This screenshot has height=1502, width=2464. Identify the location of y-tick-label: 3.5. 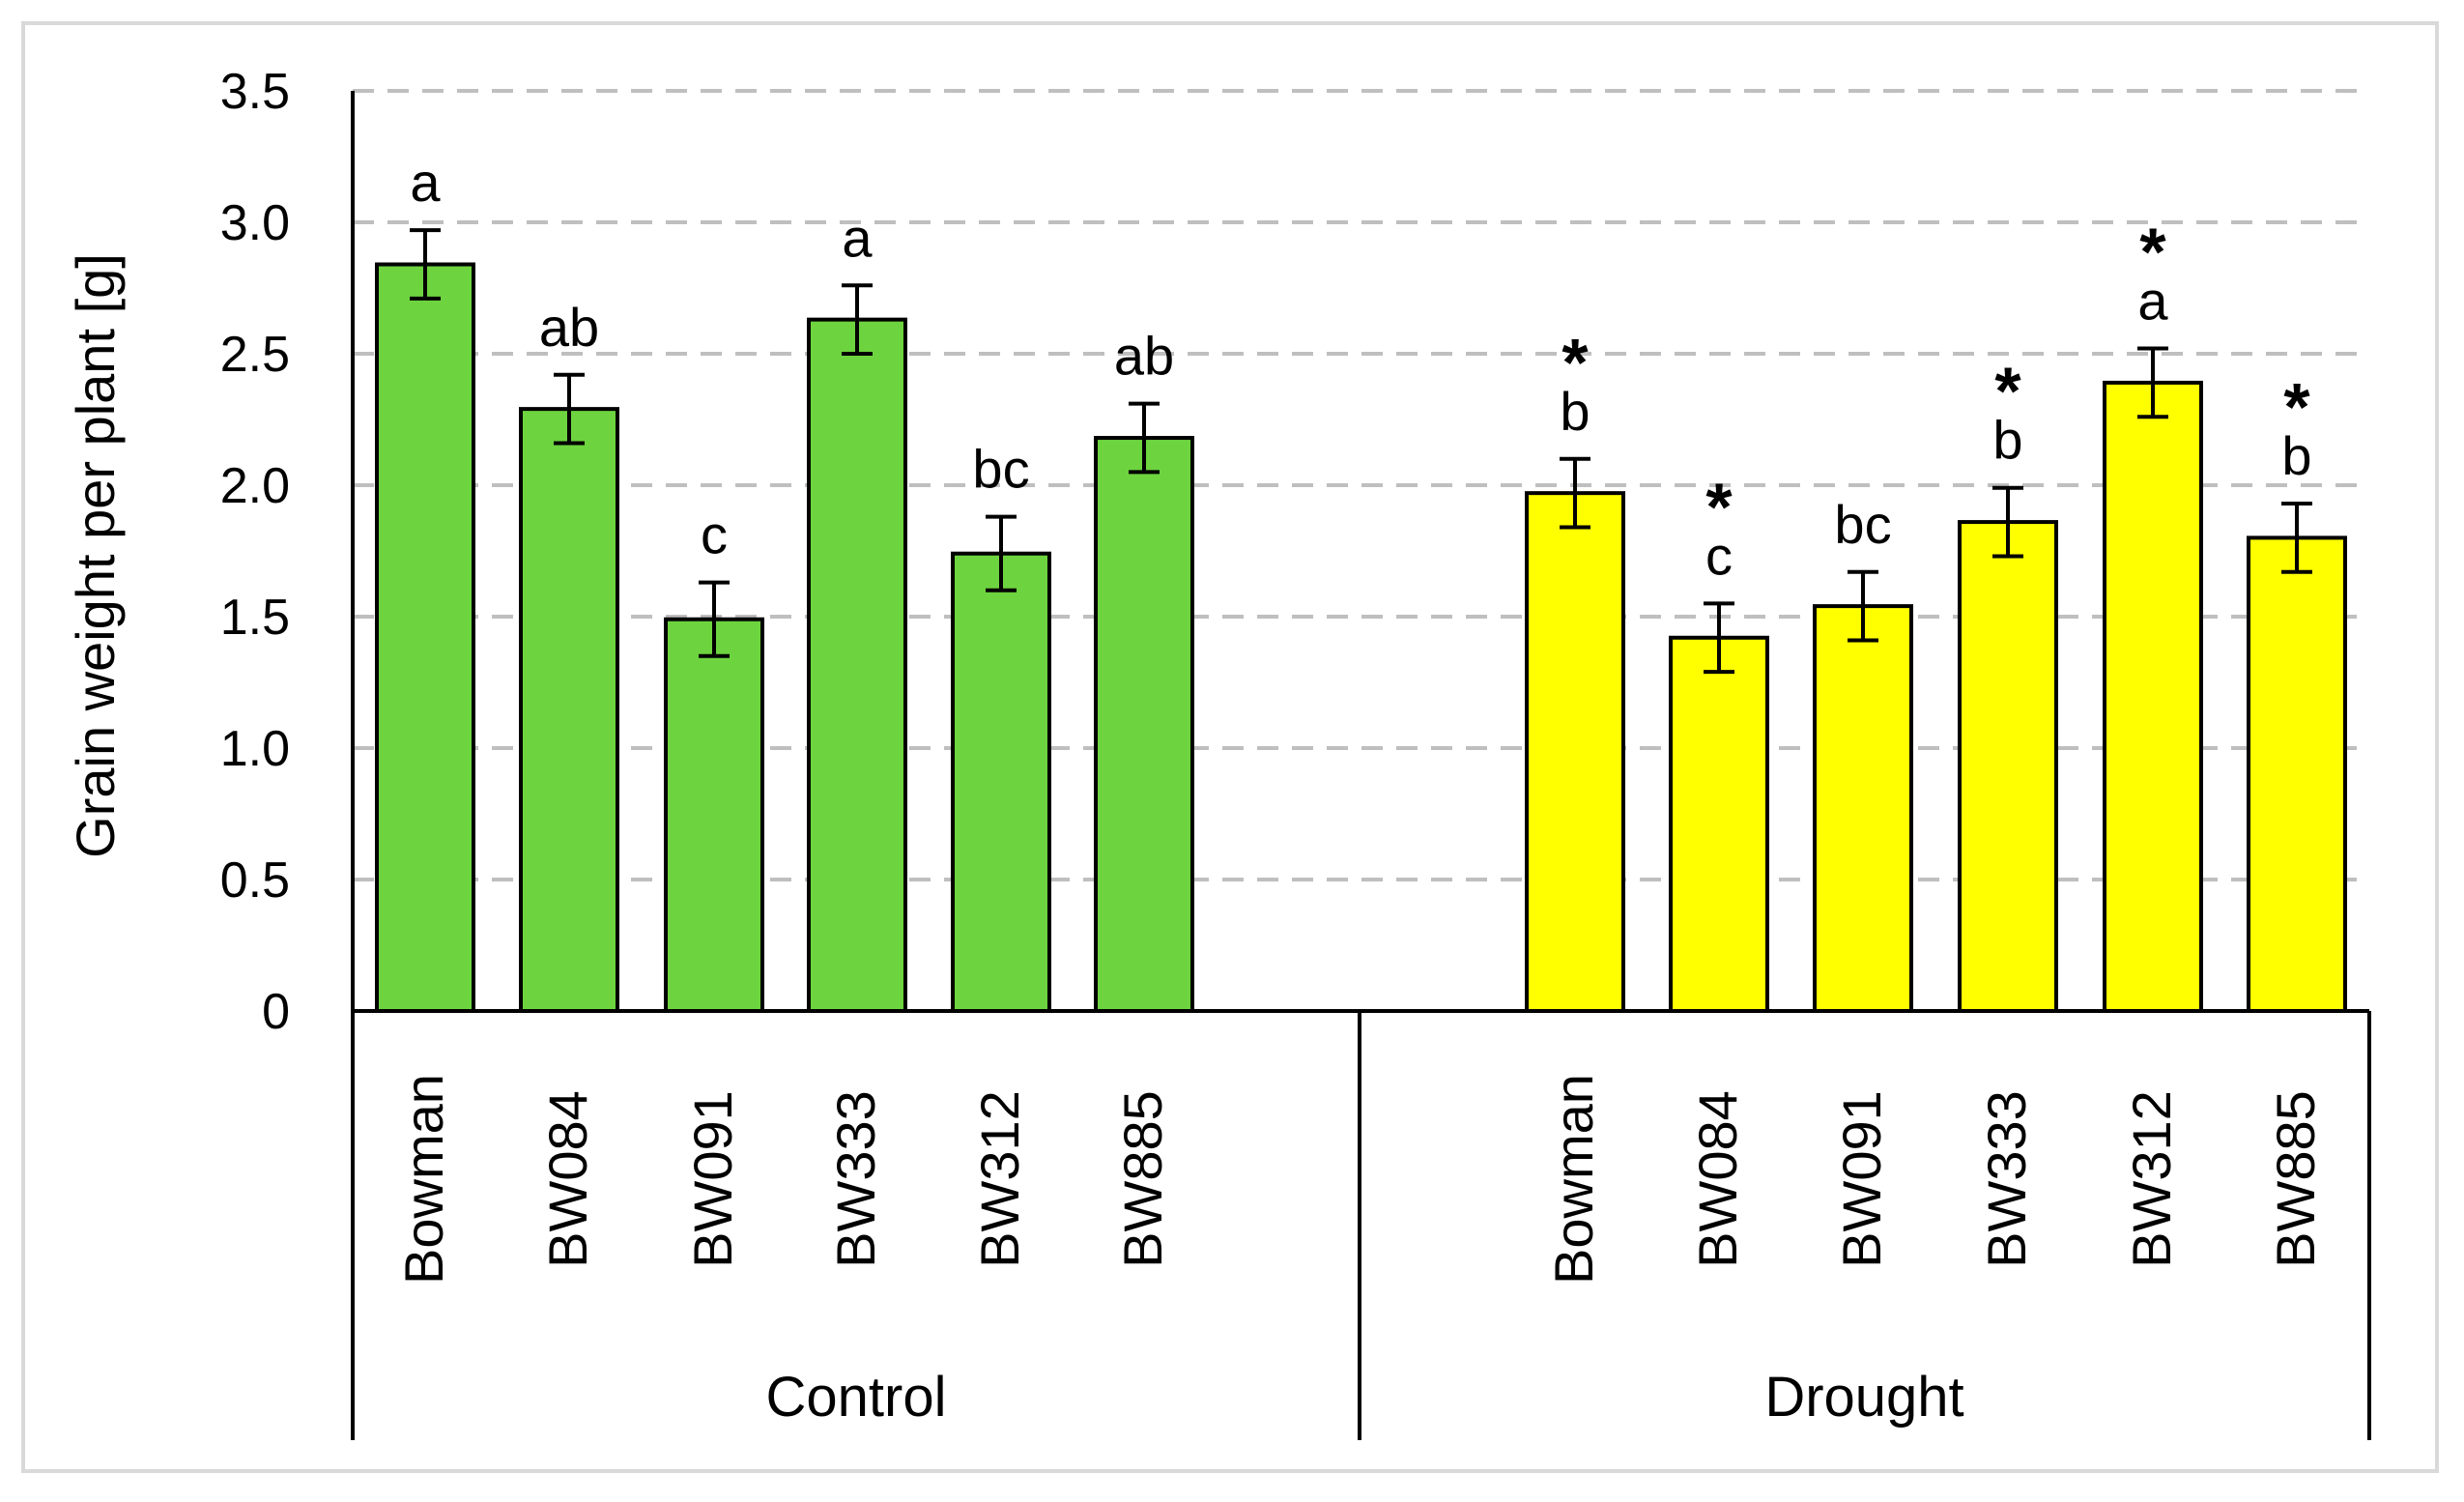
(255, 92).